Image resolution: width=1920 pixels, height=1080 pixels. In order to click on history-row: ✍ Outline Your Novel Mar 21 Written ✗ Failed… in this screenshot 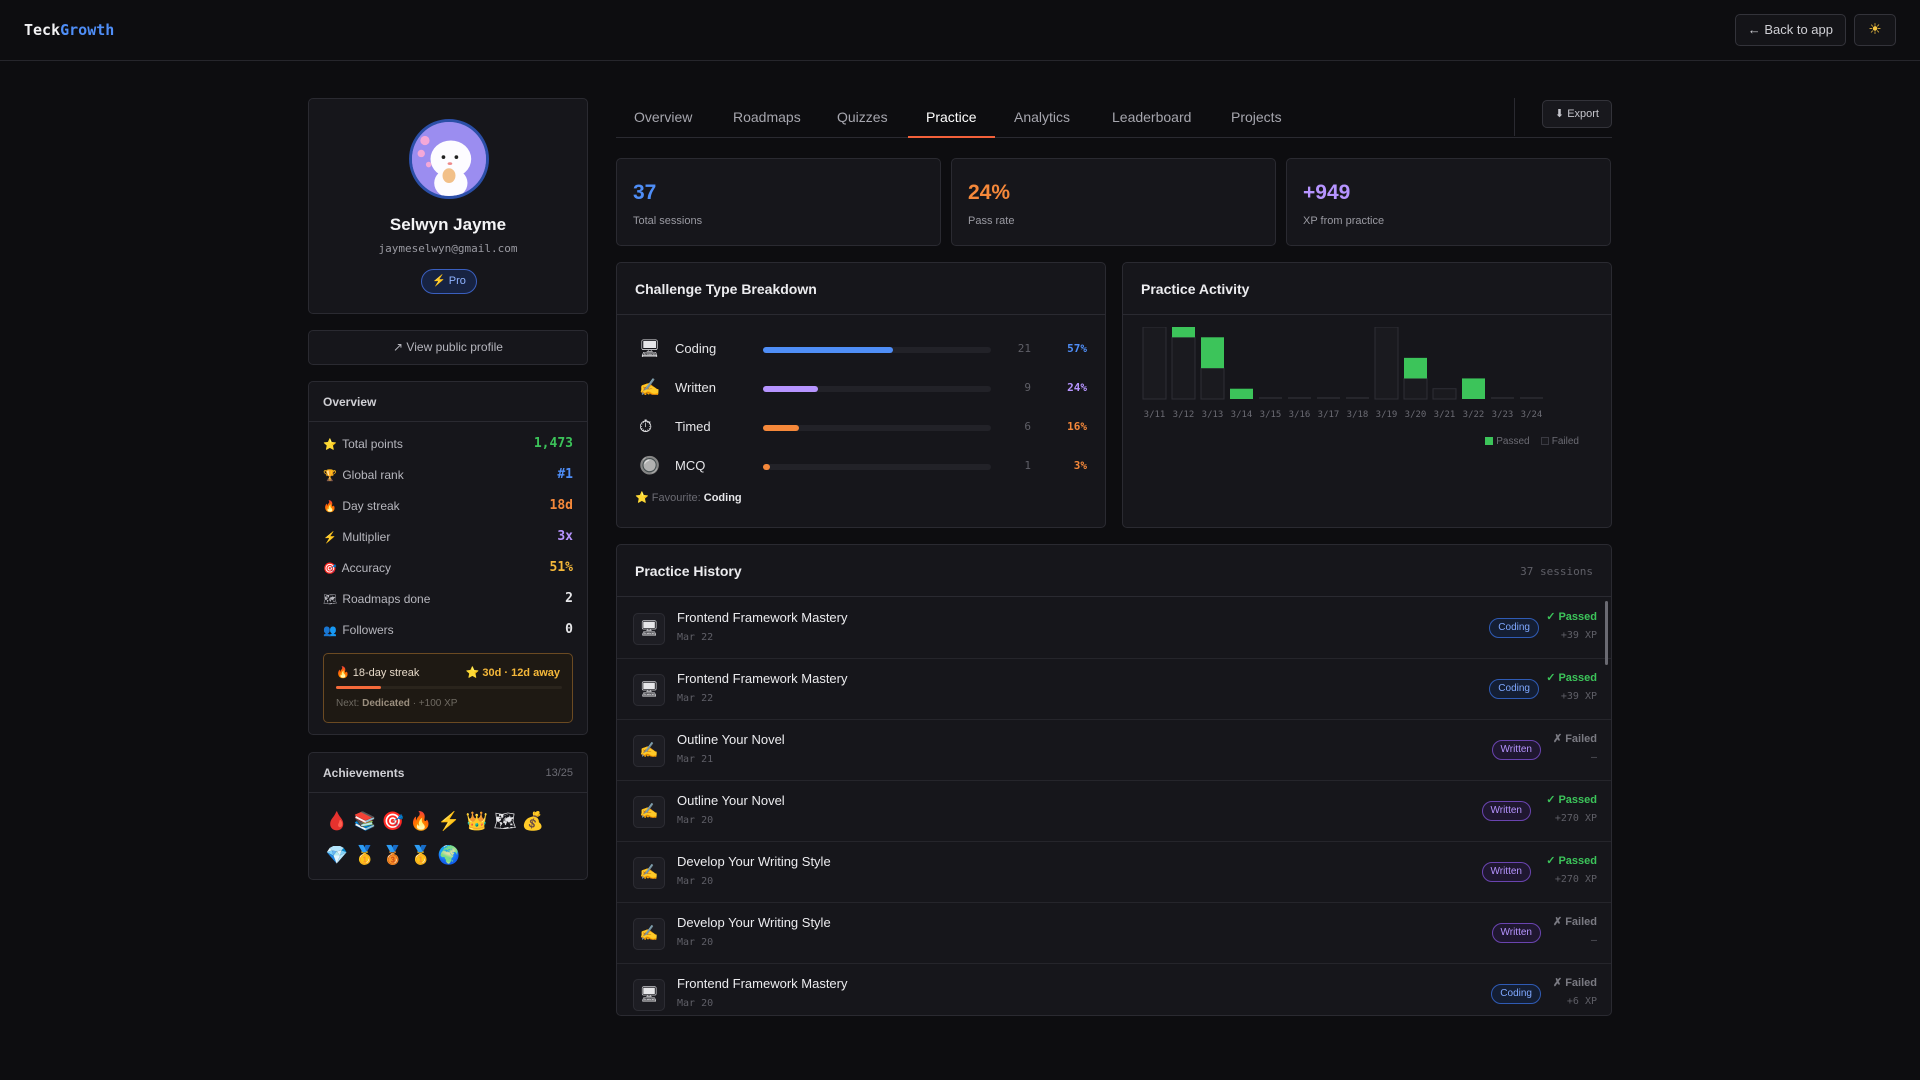, I will do `click(1114, 750)`.